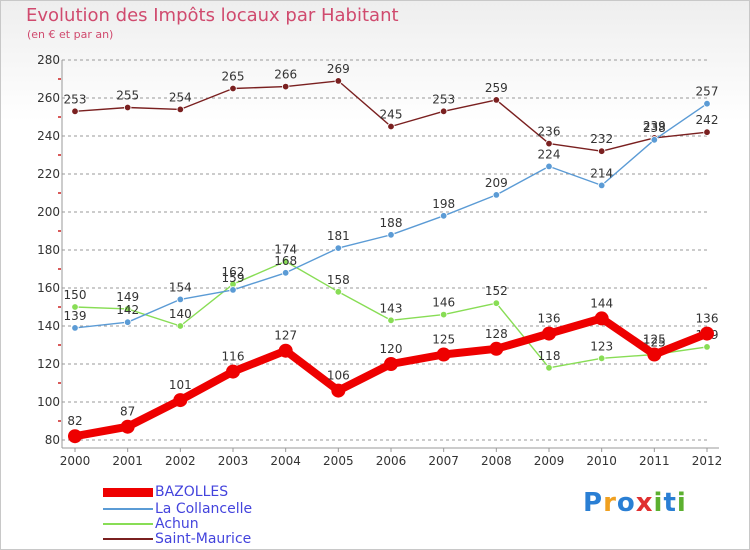 The width and height of the screenshot is (750, 550). What do you see at coordinates (177, 524) in the screenshot?
I see `legend-label: Achun` at bounding box center [177, 524].